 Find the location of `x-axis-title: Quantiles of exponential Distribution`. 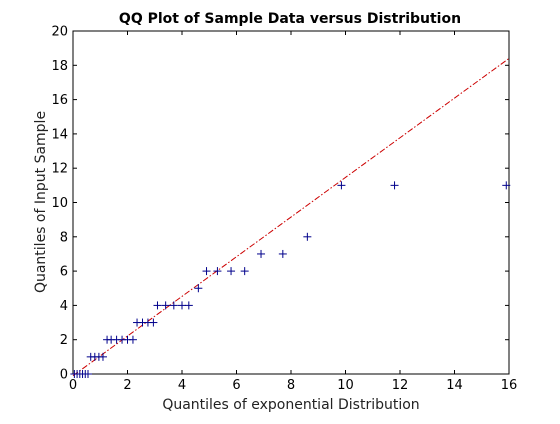

x-axis-title: Quantiles of exponential Distribution is located at coordinates (290, 405).